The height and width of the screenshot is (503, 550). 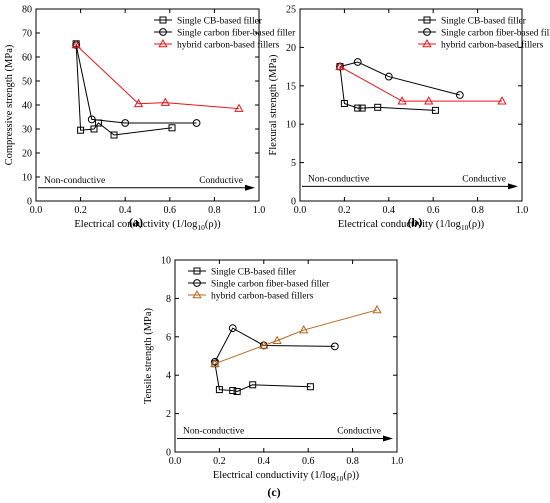 What do you see at coordinates (168, 453) in the screenshot?
I see `y-tick-label: 0` at bounding box center [168, 453].